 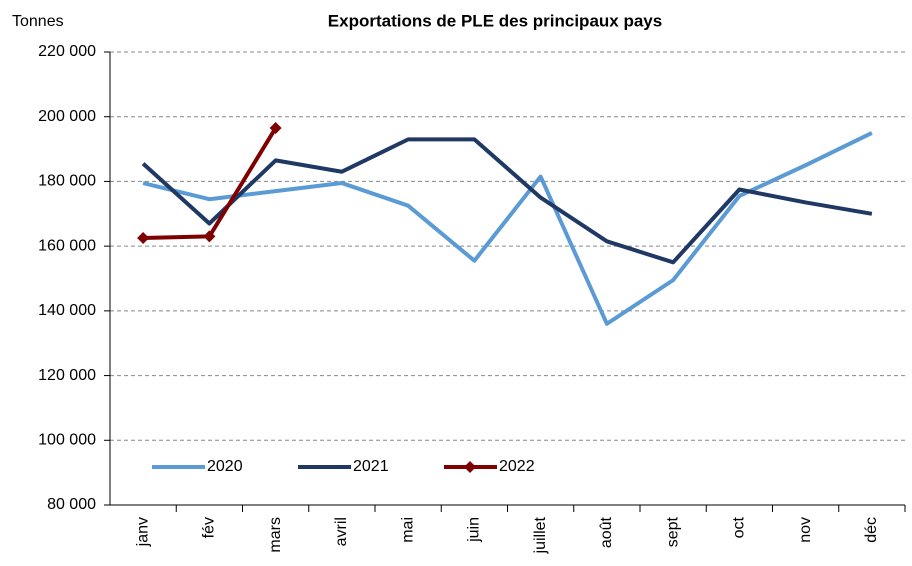 I want to click on x-tick-label: nov, so click(x=805, y=530).